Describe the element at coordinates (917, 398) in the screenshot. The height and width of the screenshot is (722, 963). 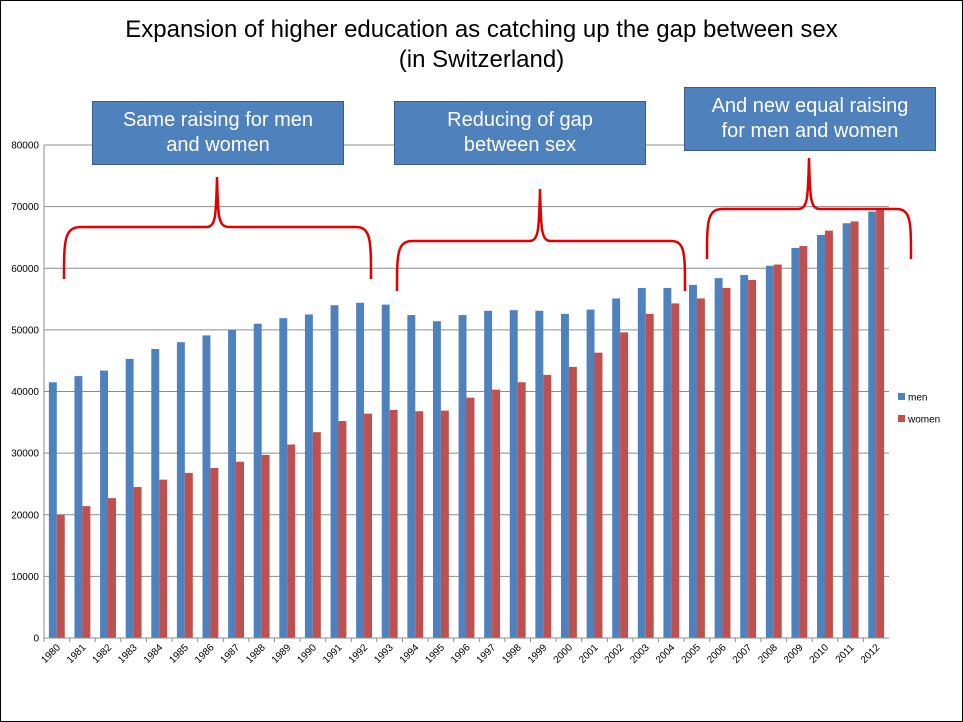
I see `legend-label: men` at that location.